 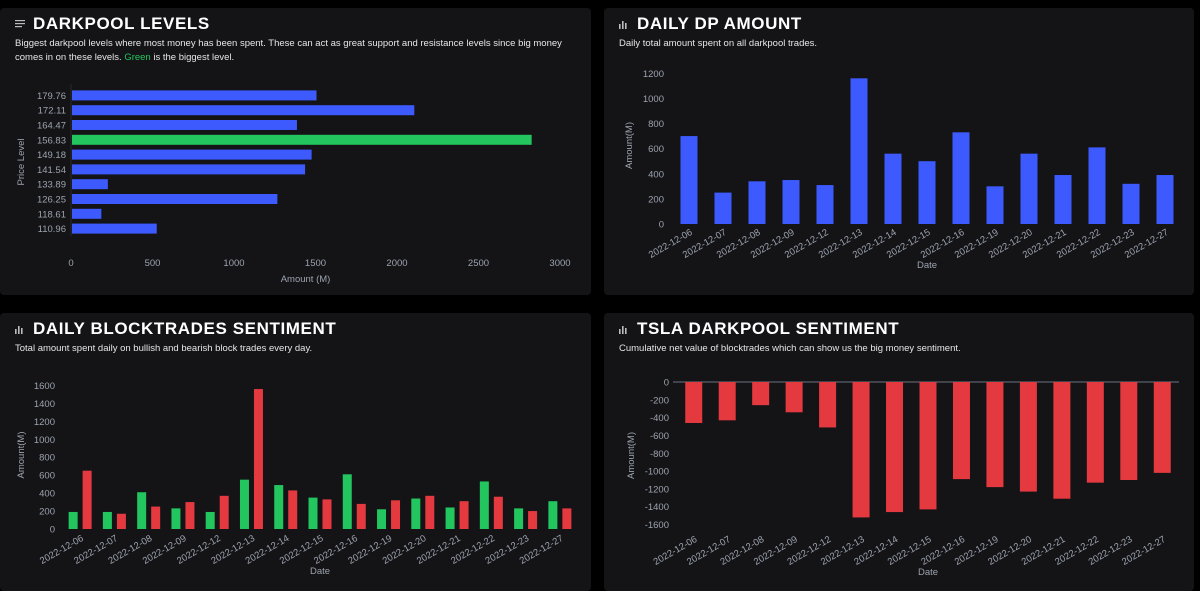 I want to click on y-axis-label: Amount(M), so click(x=631, y=455).